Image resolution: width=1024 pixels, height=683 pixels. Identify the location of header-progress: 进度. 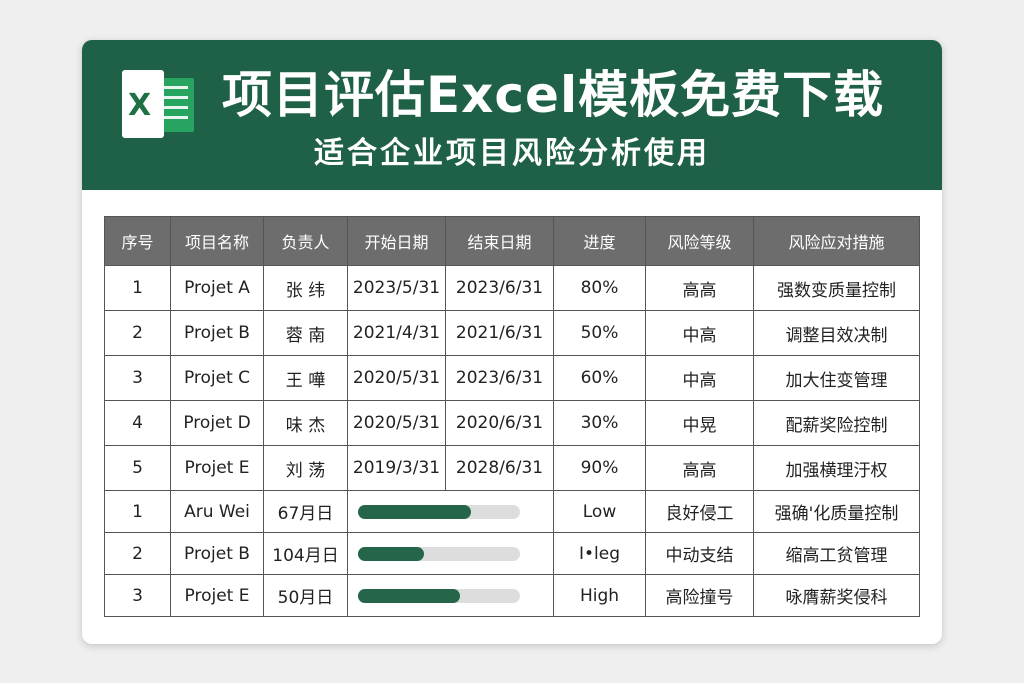
(599, 241).